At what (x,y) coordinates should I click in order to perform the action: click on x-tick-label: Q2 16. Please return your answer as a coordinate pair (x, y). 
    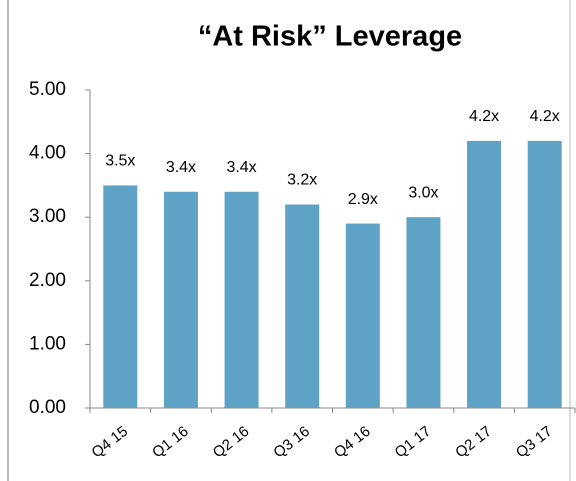
    Looking at the image, I should click on (231, 442).